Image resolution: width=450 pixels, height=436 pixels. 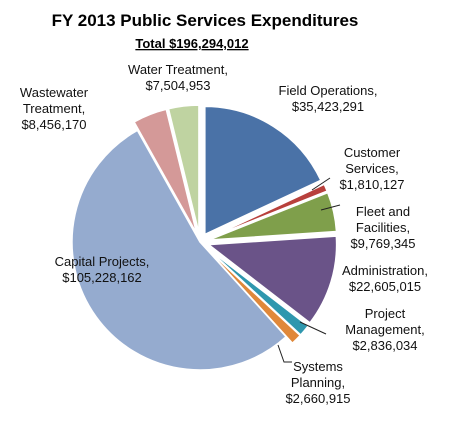 I want to click on slice-label-line: Facilities,, so click(x=383, y=227).